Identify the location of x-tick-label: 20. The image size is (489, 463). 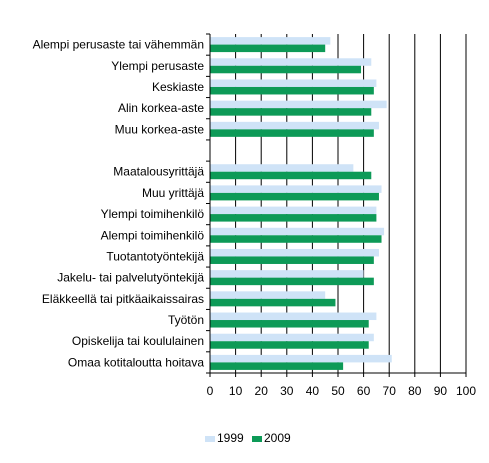
(262, 391).